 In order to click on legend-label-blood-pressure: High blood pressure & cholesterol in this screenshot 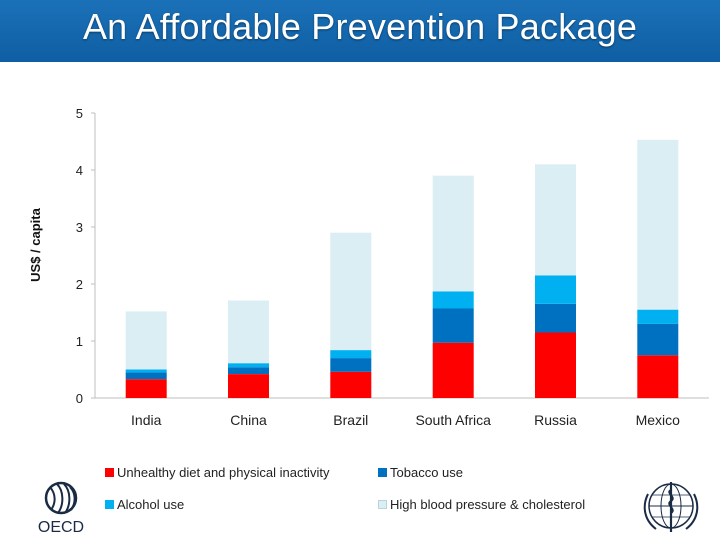, I will do `click(488, 504)`.